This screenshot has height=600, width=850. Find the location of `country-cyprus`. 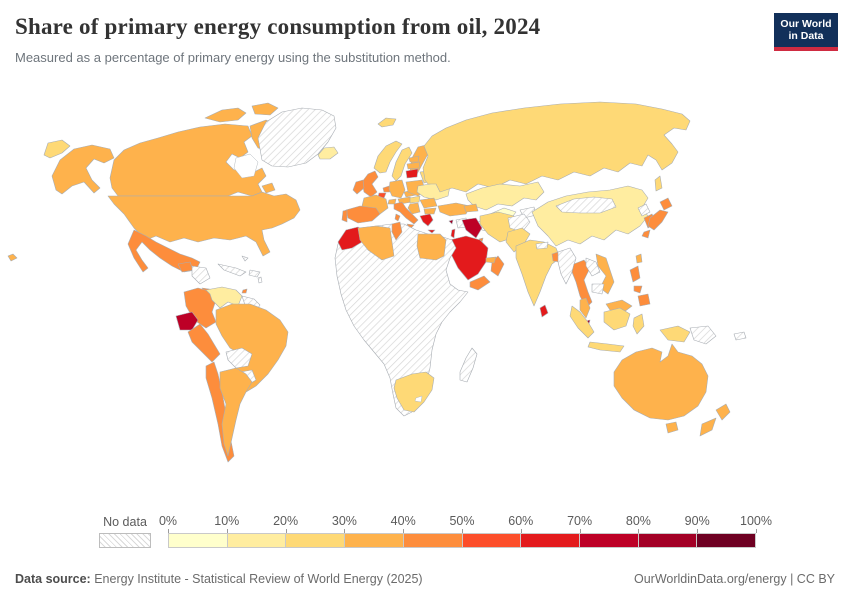

country-cyprus is located at coordinates (451, 222).